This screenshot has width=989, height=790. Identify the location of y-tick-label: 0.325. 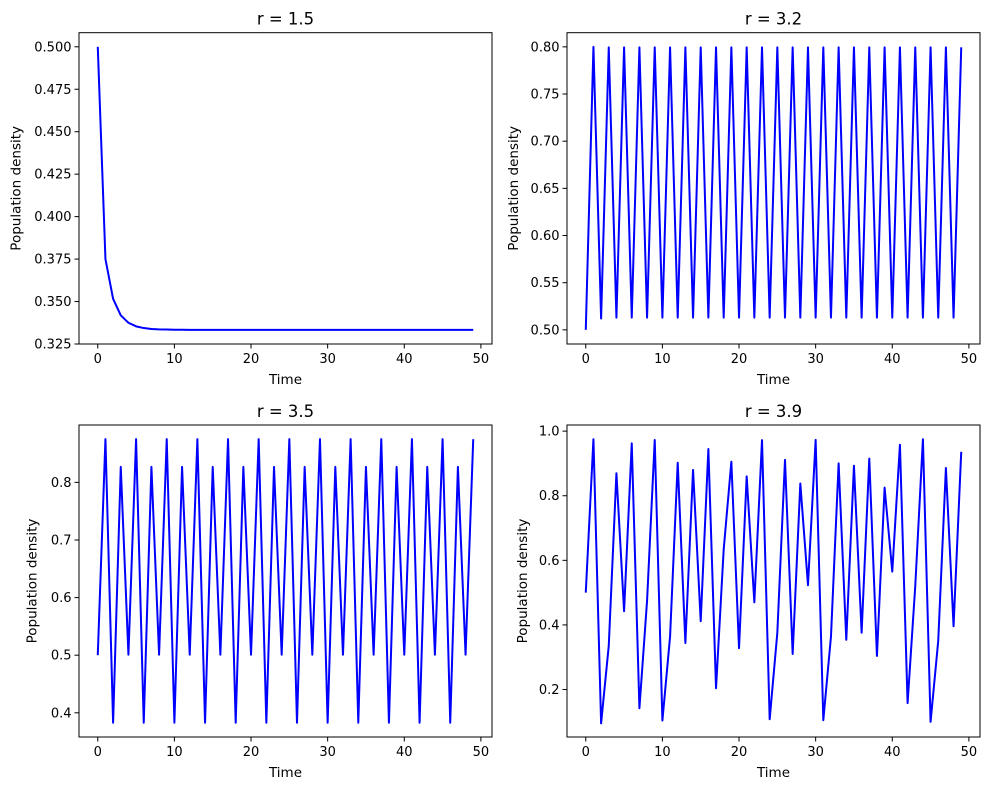
(52, 345).